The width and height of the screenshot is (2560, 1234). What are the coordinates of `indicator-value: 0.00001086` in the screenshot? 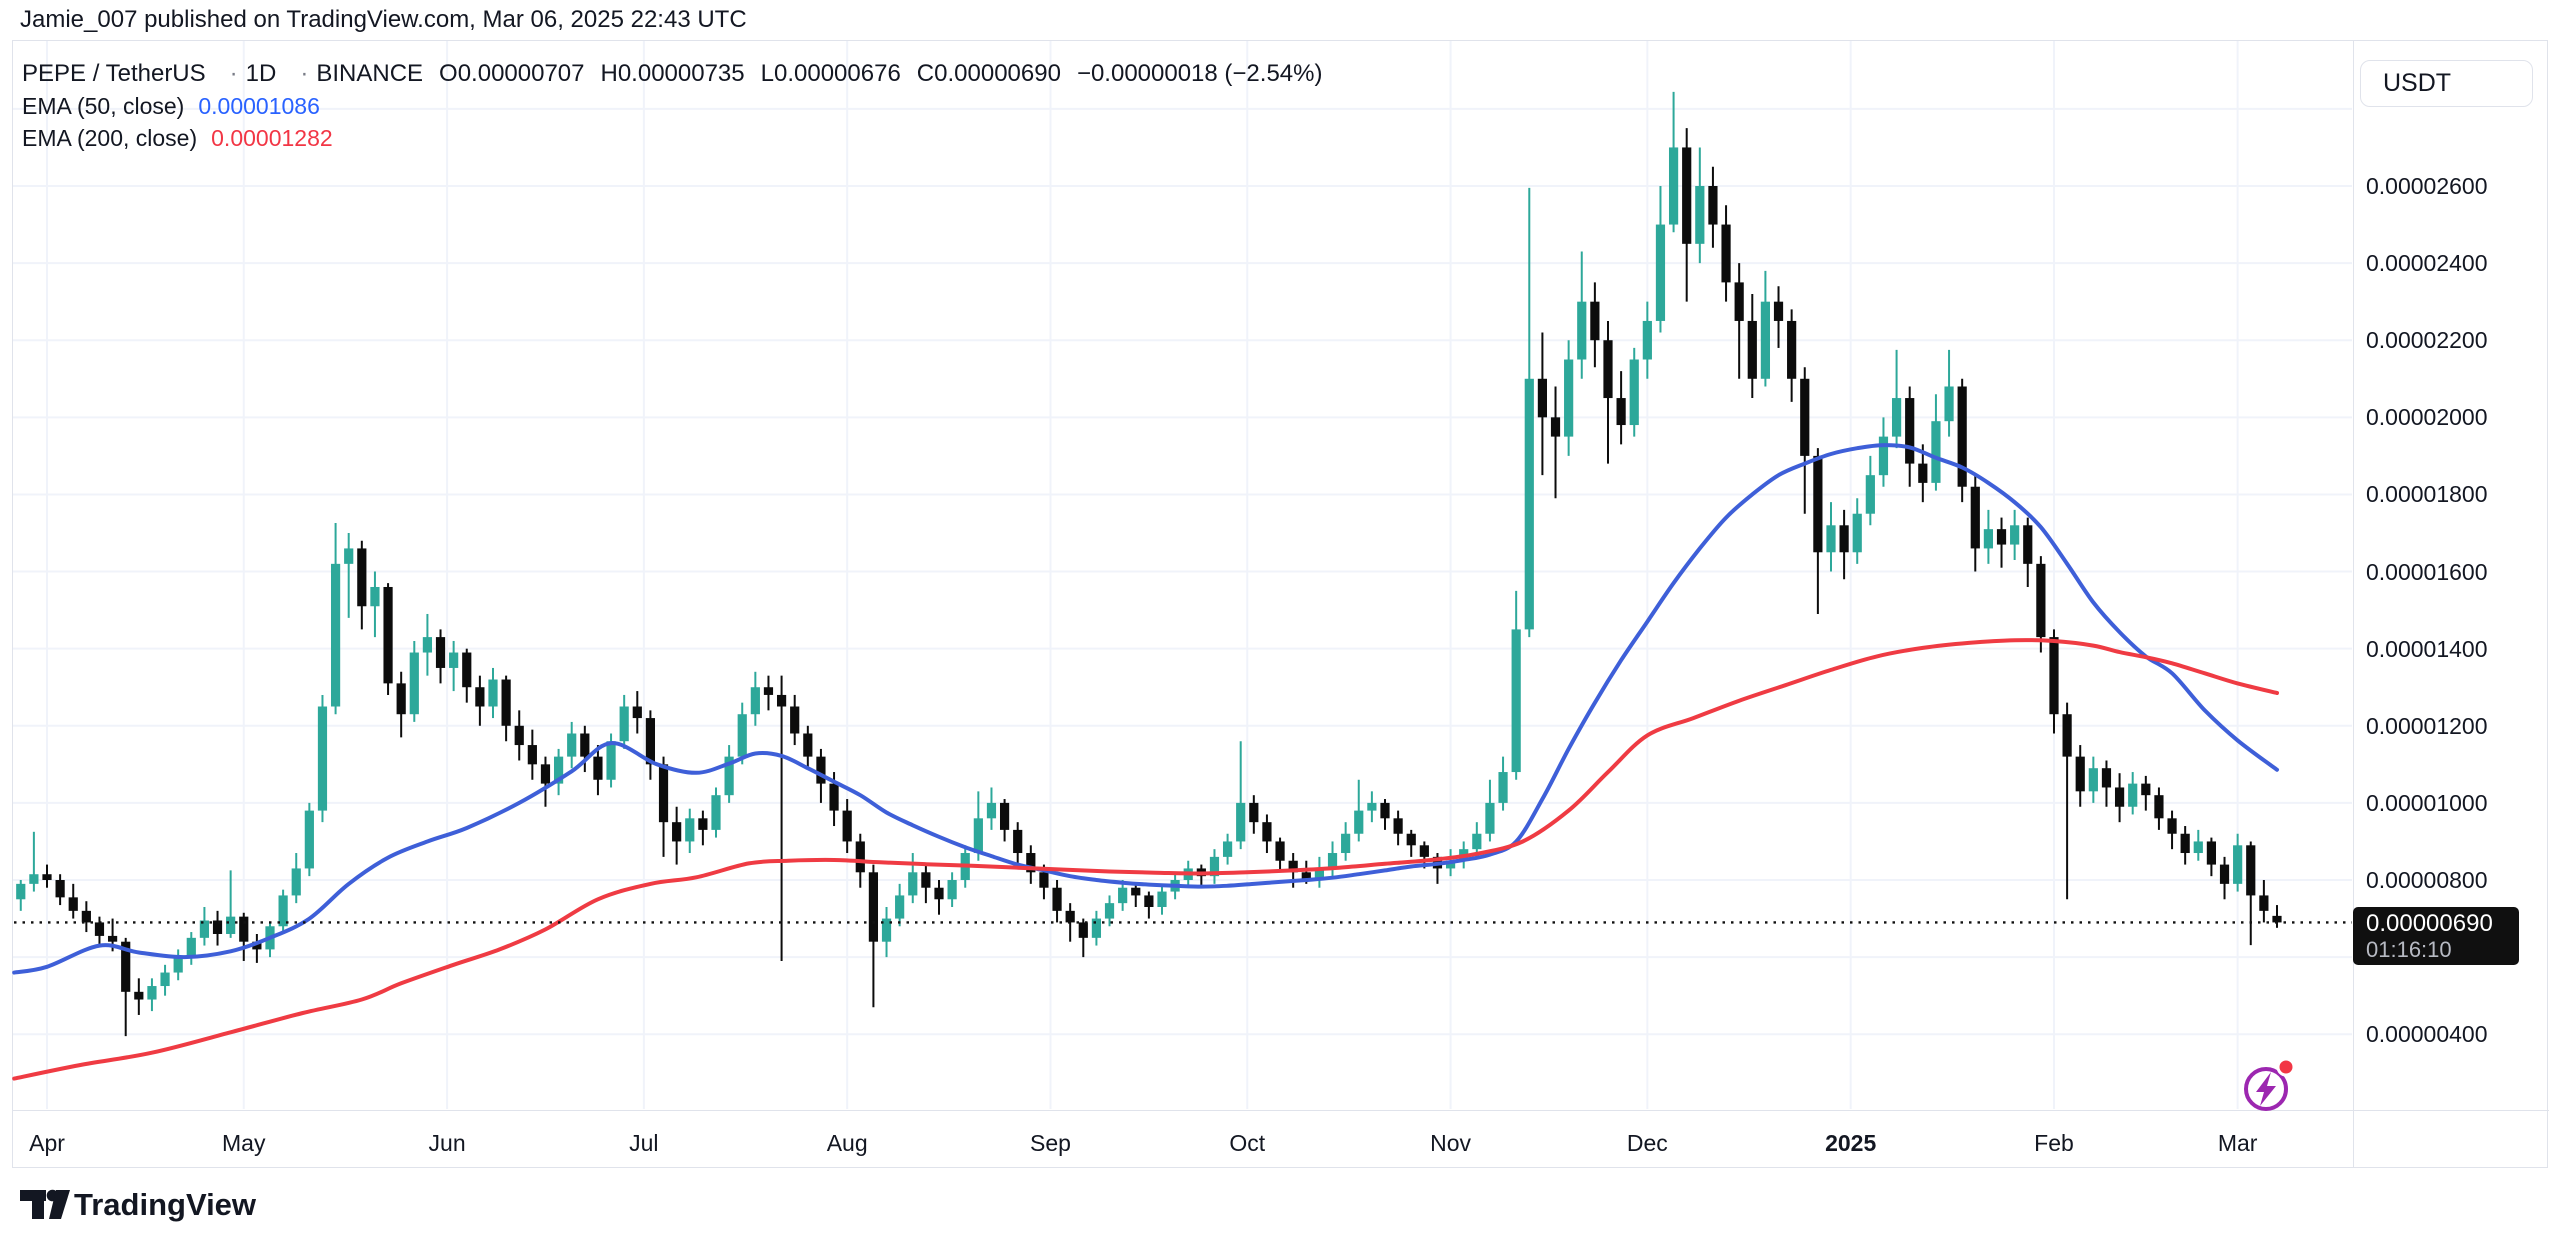 It's located at (259, 106).